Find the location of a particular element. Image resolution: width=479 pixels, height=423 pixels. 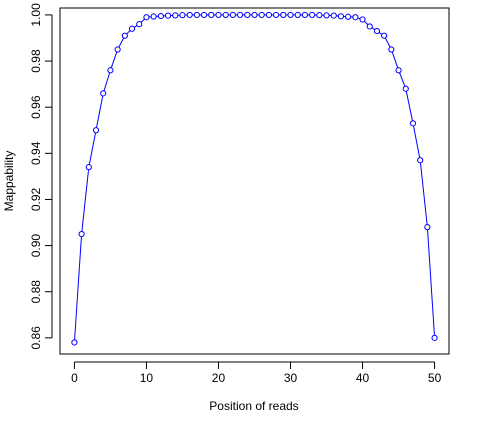

x-axis-label: Position of reads is located at coordinates (253, 406).